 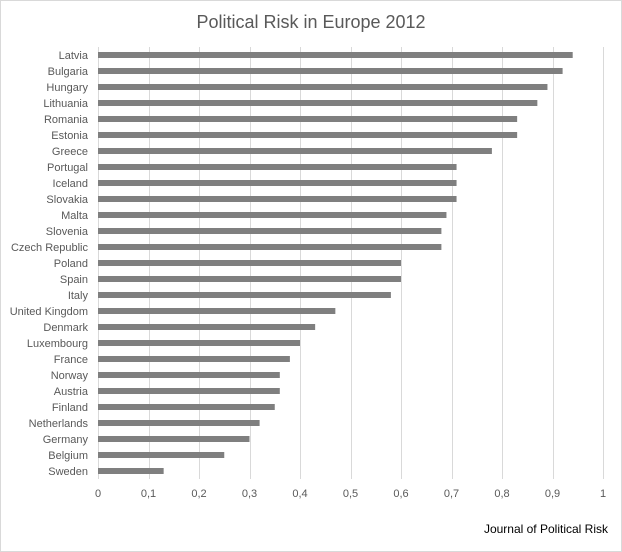 What do you see at coordinates (66, 440) in the screenshot?
I see `category-label: Germany` at bounding box center [66, 440].